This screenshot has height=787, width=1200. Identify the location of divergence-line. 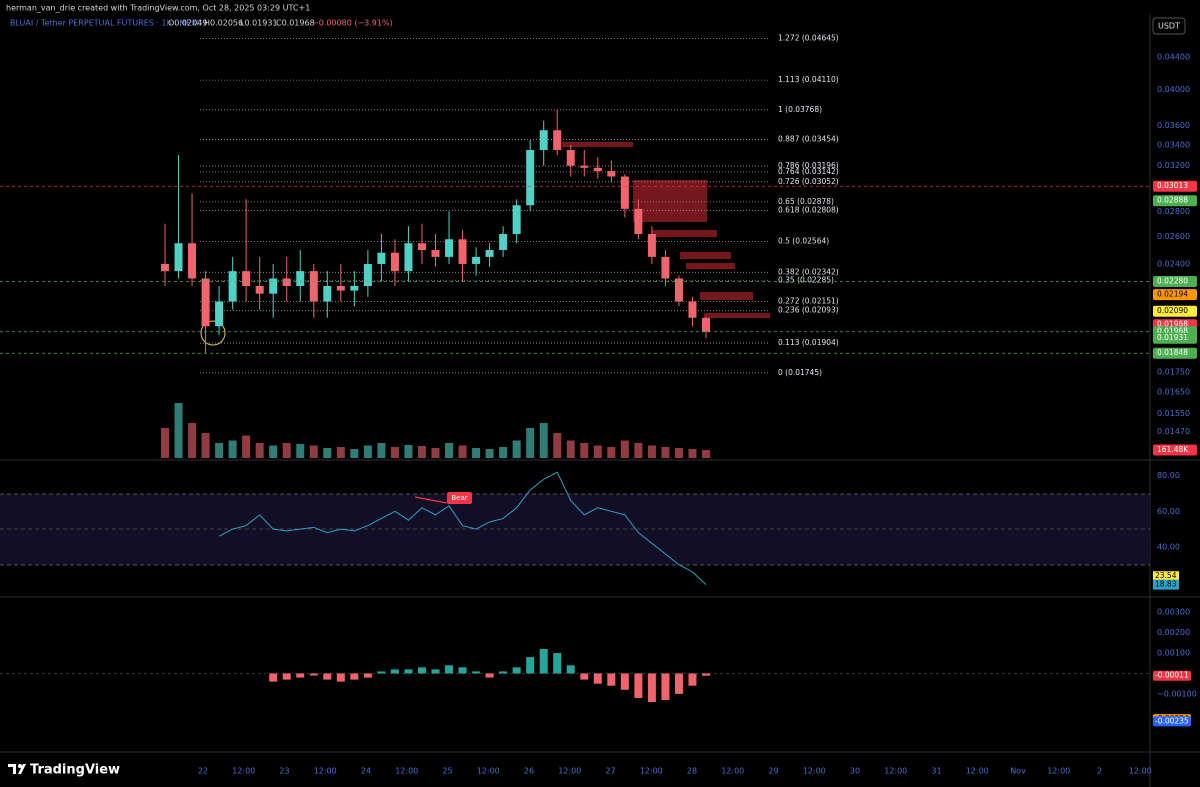
(431, 500).